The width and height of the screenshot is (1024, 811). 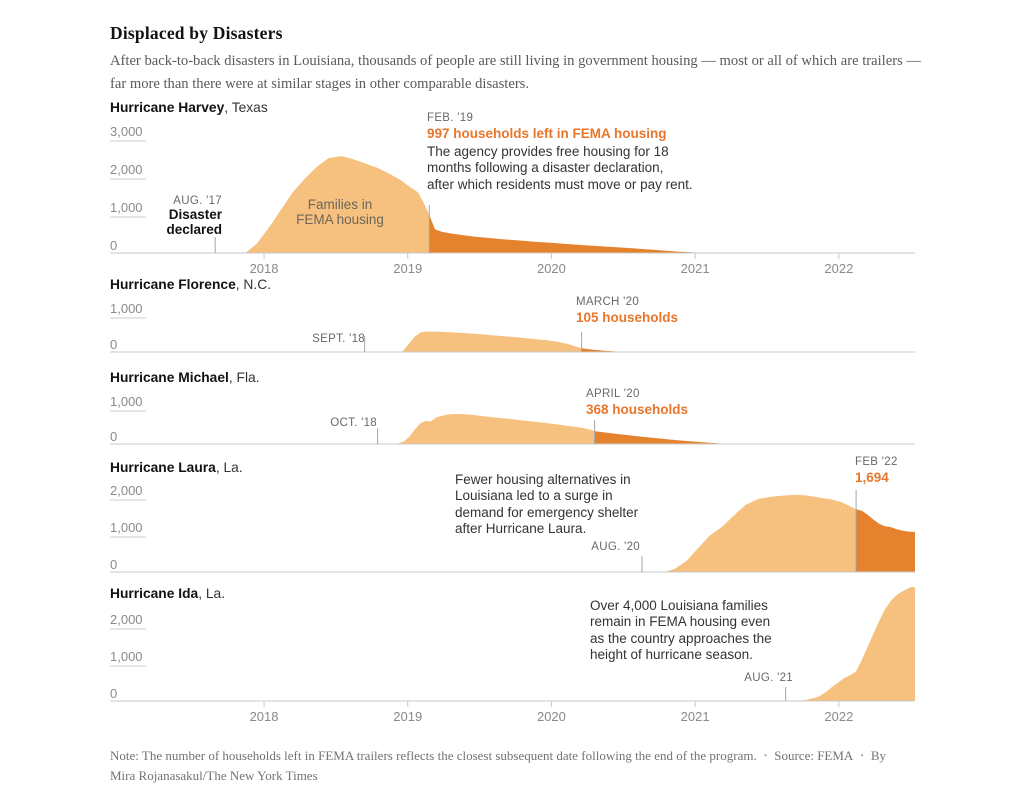 I want to click on panel-title-laura: Hurricane Laura, La., so click(x=176, y=467).